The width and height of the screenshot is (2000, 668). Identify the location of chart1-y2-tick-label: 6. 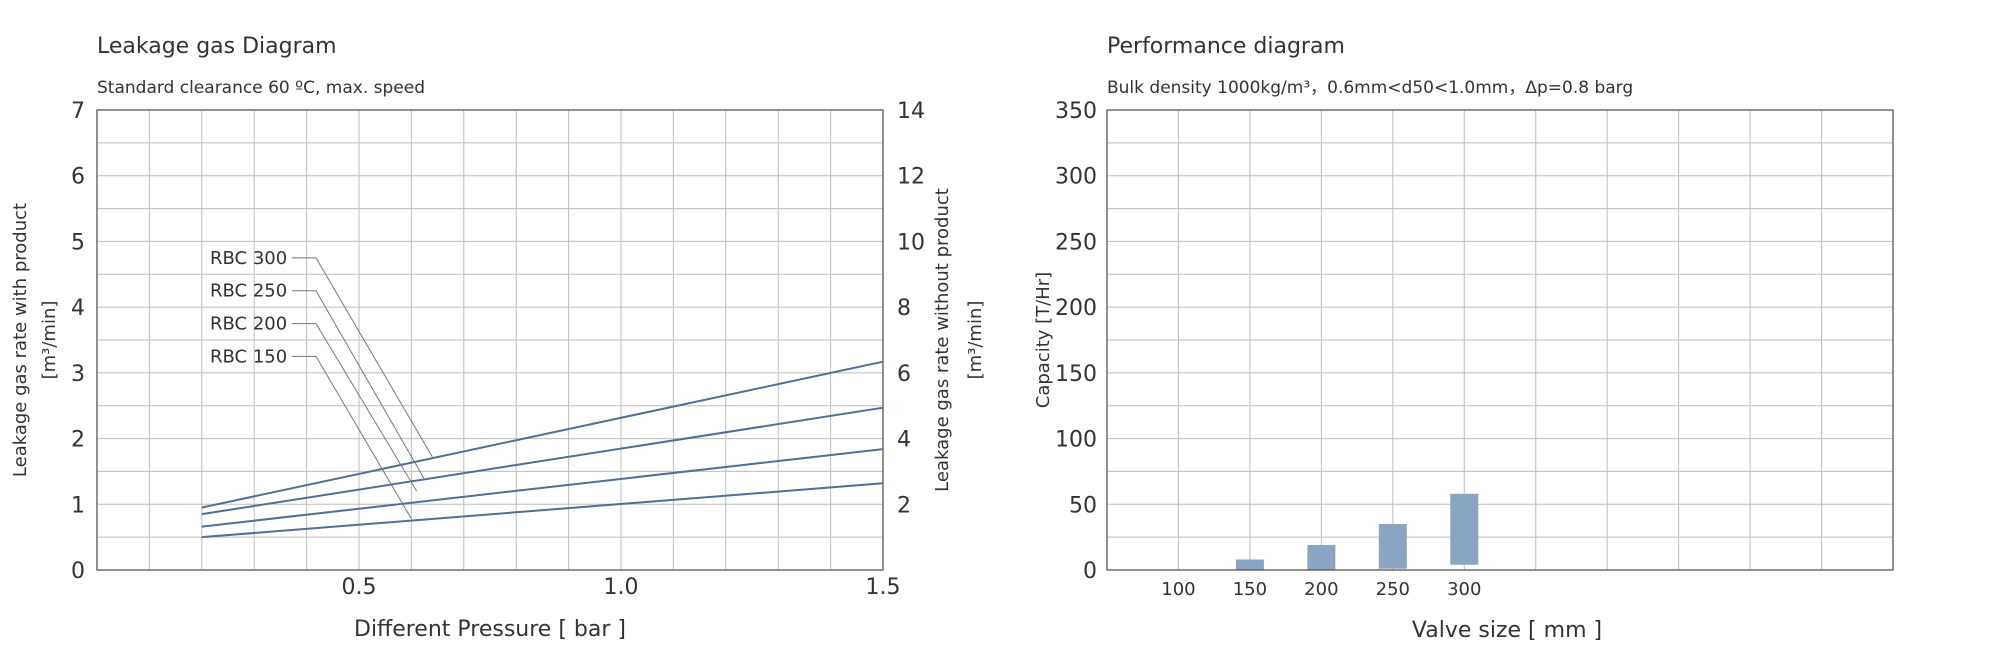
(904, 374).